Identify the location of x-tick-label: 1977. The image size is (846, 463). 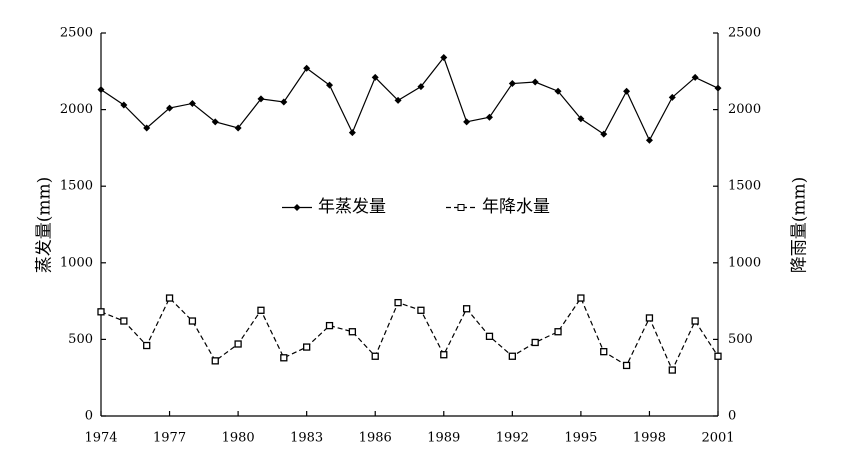
(169, 438).